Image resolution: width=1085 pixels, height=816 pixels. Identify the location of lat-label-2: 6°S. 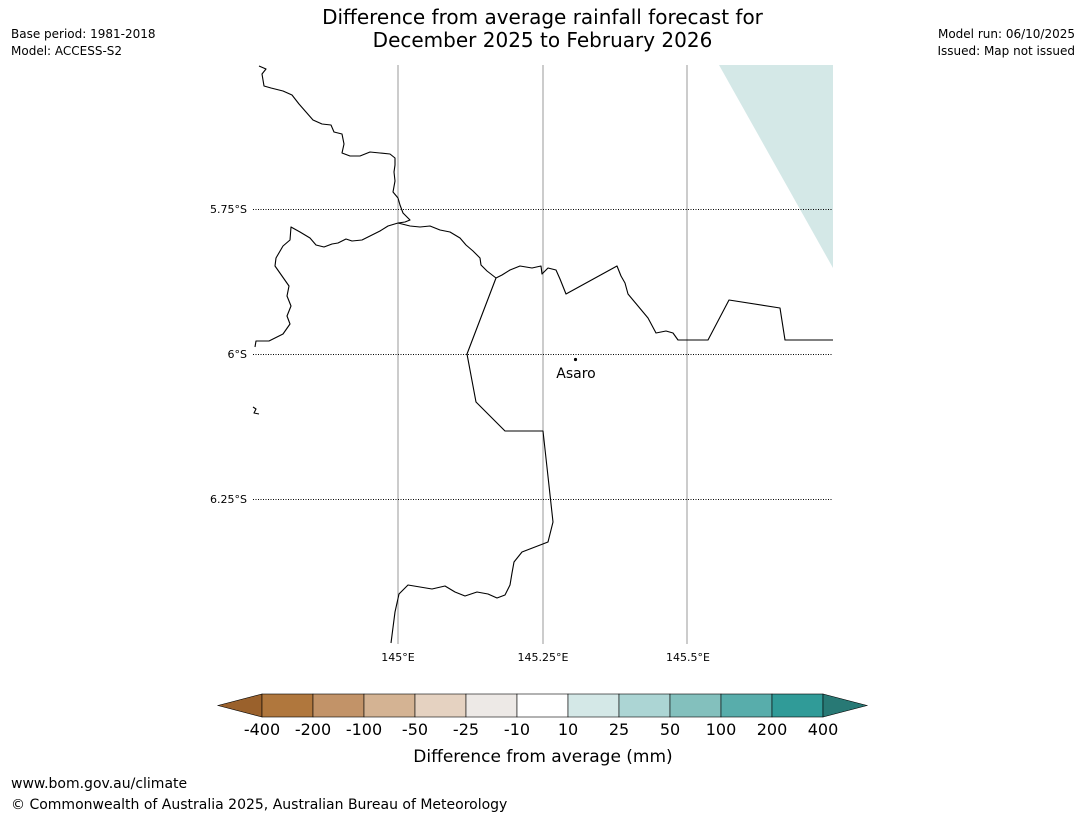
(237, 354).